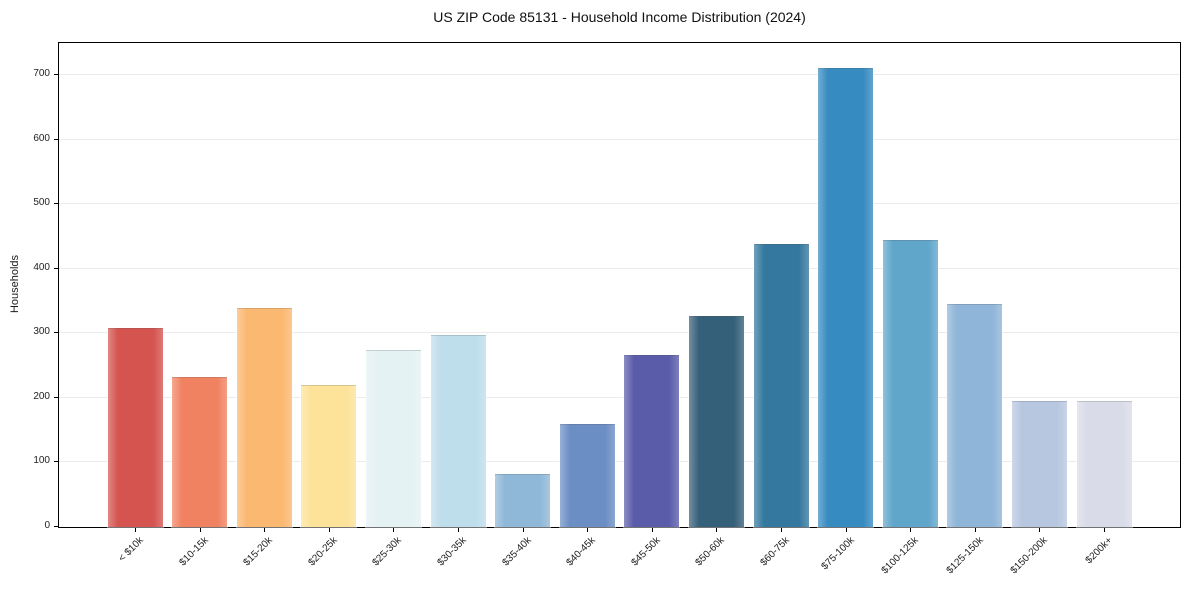 This screenshot has width=1189, height=590. I want to click on bar-$45-50k, so click(652, 441).